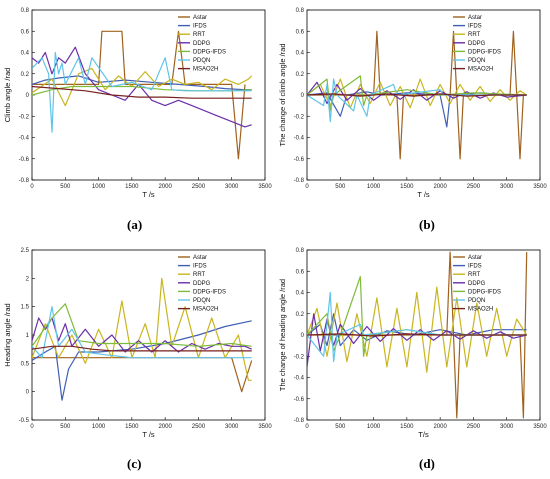 This screenshot has width=550, height=479. I want to click on y-tick-label: 2, so click(28, 279).